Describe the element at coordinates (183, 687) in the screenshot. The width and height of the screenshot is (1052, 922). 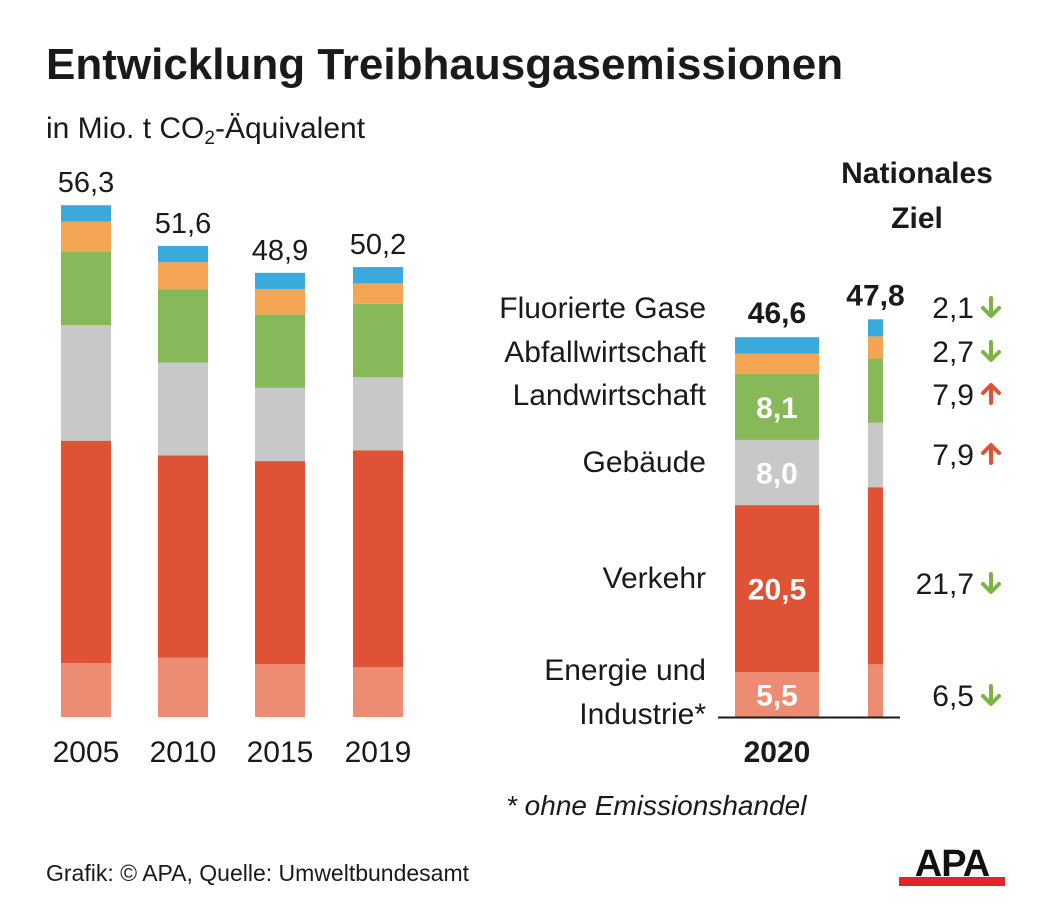
I see `bar-2010-segment-energie_industrie` at that location.